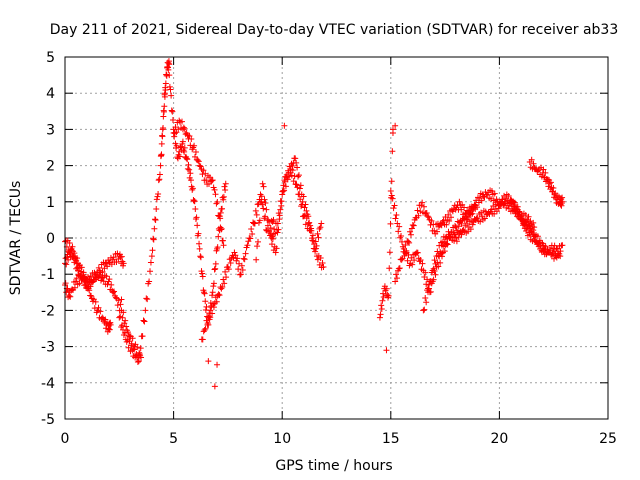 The width and height of the screenshot is (640, 480). What do you see at coordinates (48, 420) in the screenshot?
I see `y-tick-label: -5` at bounding box center [48, 420].